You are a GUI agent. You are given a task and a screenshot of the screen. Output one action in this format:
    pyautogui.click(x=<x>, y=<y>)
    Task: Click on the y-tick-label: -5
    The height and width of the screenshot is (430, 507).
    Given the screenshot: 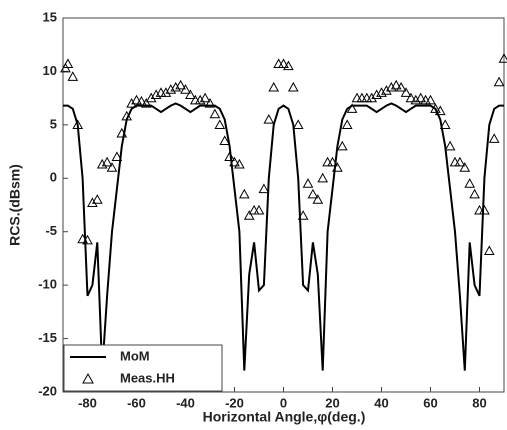 What is the action you would take?
    pyautogui.click(x=51, y=230)
    